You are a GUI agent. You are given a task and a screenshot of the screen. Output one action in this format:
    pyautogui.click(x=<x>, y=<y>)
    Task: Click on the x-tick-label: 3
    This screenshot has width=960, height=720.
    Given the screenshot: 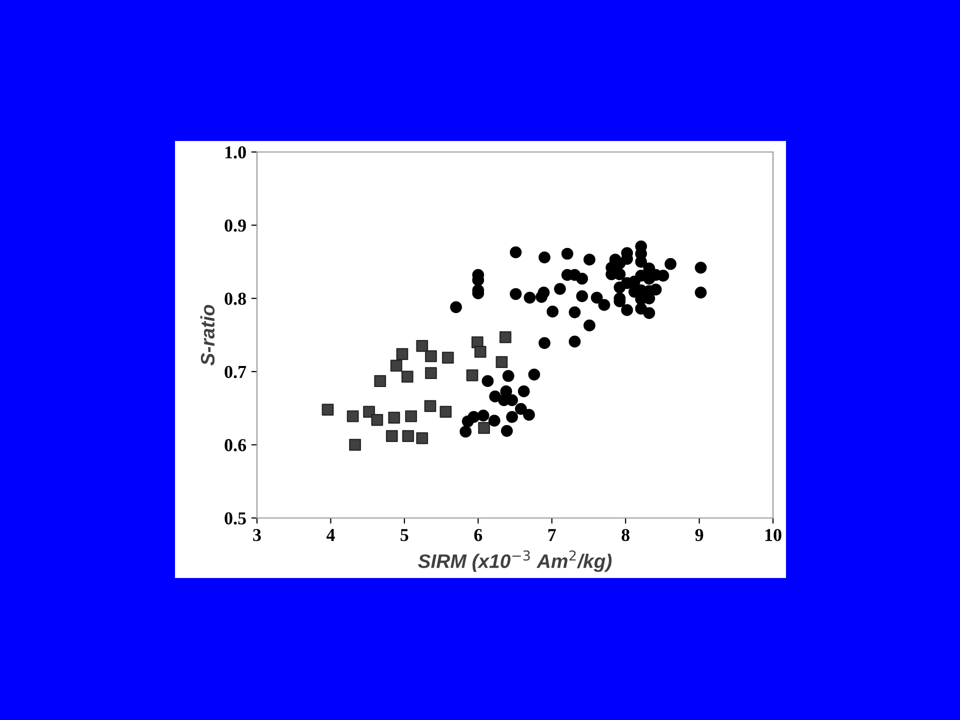 What is the action you would take?
    pyautogui.click(x=257, y=535)
    